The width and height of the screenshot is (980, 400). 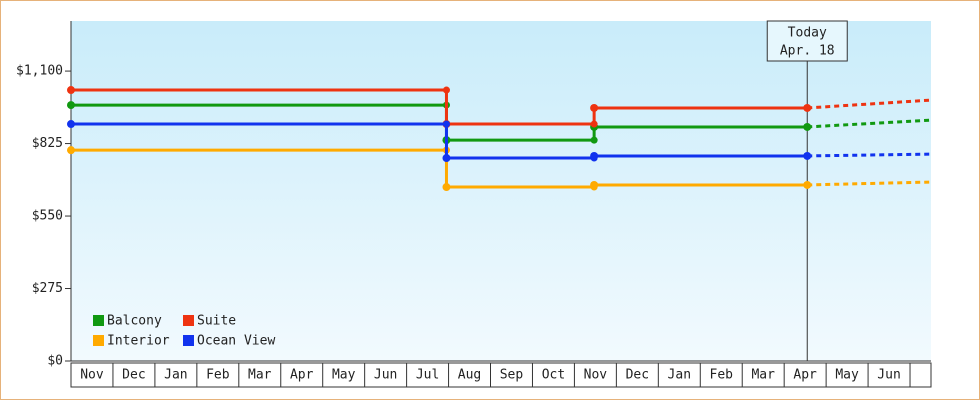 I want to click on legend-label: Suite, so click(x=216, y=321).